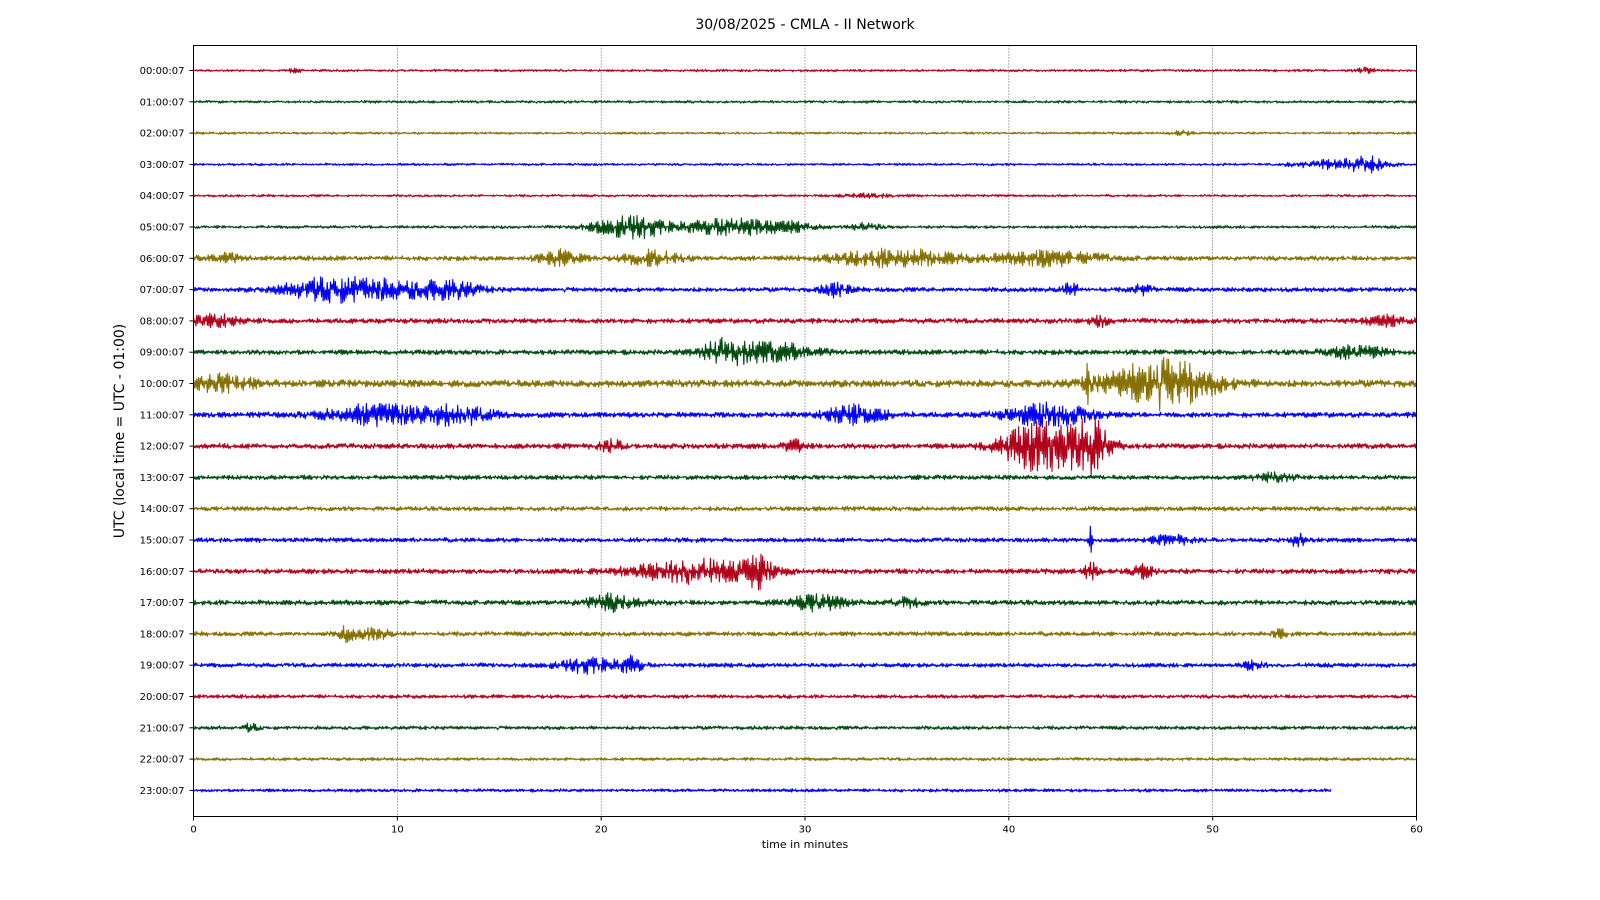 The image size is (1600, 900). What do you see at coordinates (162, 541) in the screenshot?
I see `y-tick-label: 15:00:07` at bounding box center [162, 541].